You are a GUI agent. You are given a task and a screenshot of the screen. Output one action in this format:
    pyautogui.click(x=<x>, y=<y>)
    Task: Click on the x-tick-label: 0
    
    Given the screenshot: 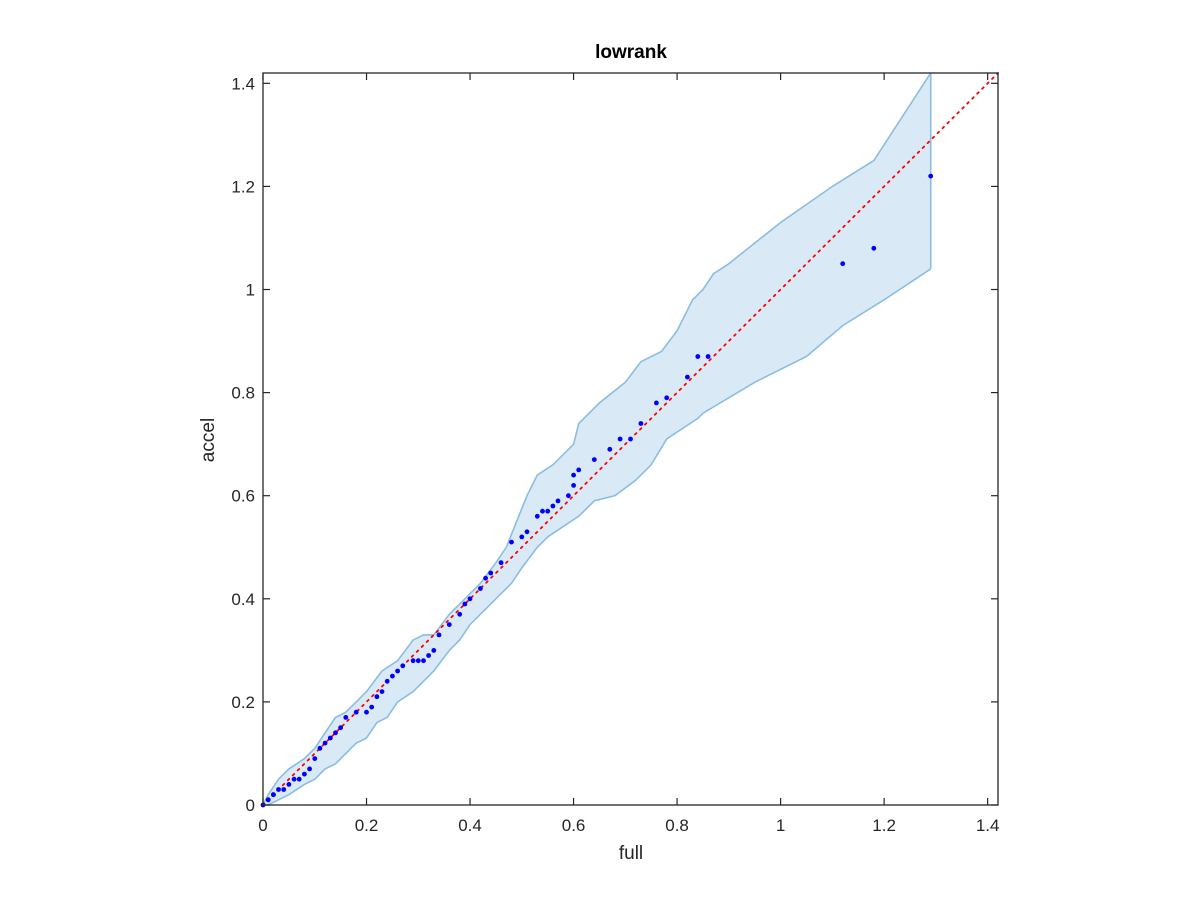 What is the action you would take?
    pyautogui.click(x=262, y=825)
    